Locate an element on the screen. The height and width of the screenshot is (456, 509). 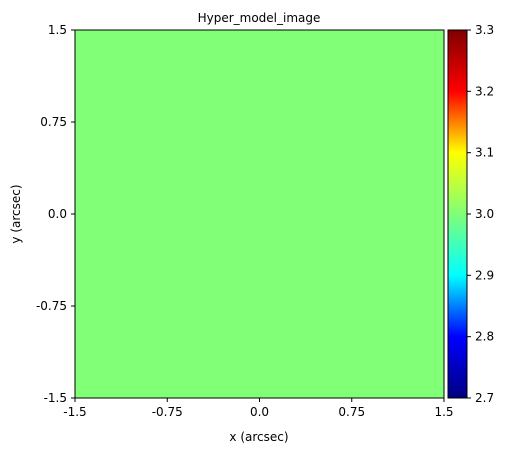
y-tick-label: -1.5 is located at coordinates (55, 398).